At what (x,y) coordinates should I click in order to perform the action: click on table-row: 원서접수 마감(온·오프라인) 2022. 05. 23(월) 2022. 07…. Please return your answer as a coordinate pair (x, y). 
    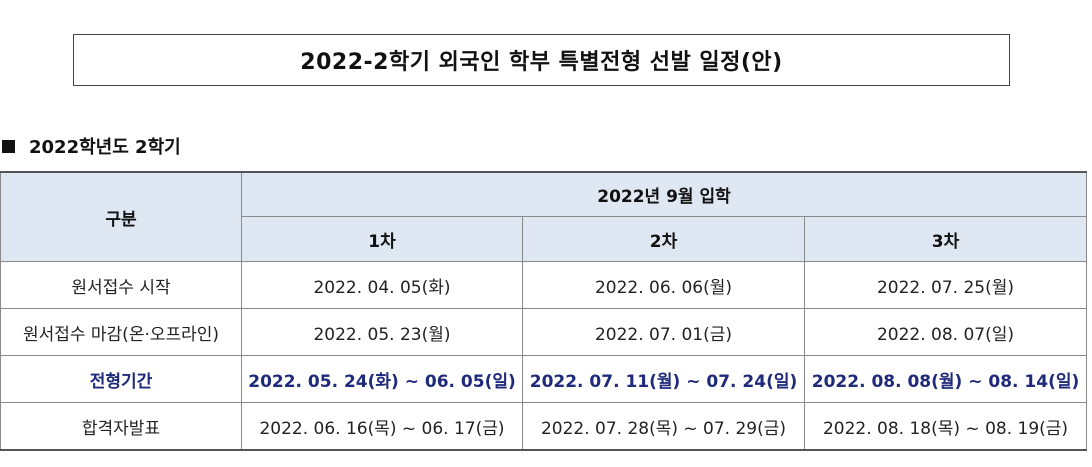
    Looking at the image, I should click on (544, 332).